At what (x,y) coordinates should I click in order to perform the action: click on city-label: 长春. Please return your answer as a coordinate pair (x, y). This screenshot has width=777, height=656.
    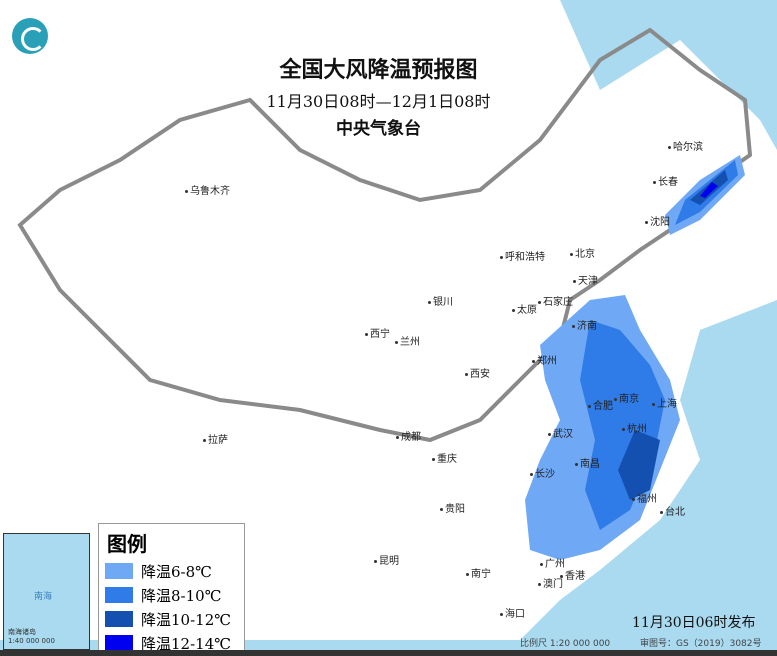
    Looking at the image, I should click on (665, 180).